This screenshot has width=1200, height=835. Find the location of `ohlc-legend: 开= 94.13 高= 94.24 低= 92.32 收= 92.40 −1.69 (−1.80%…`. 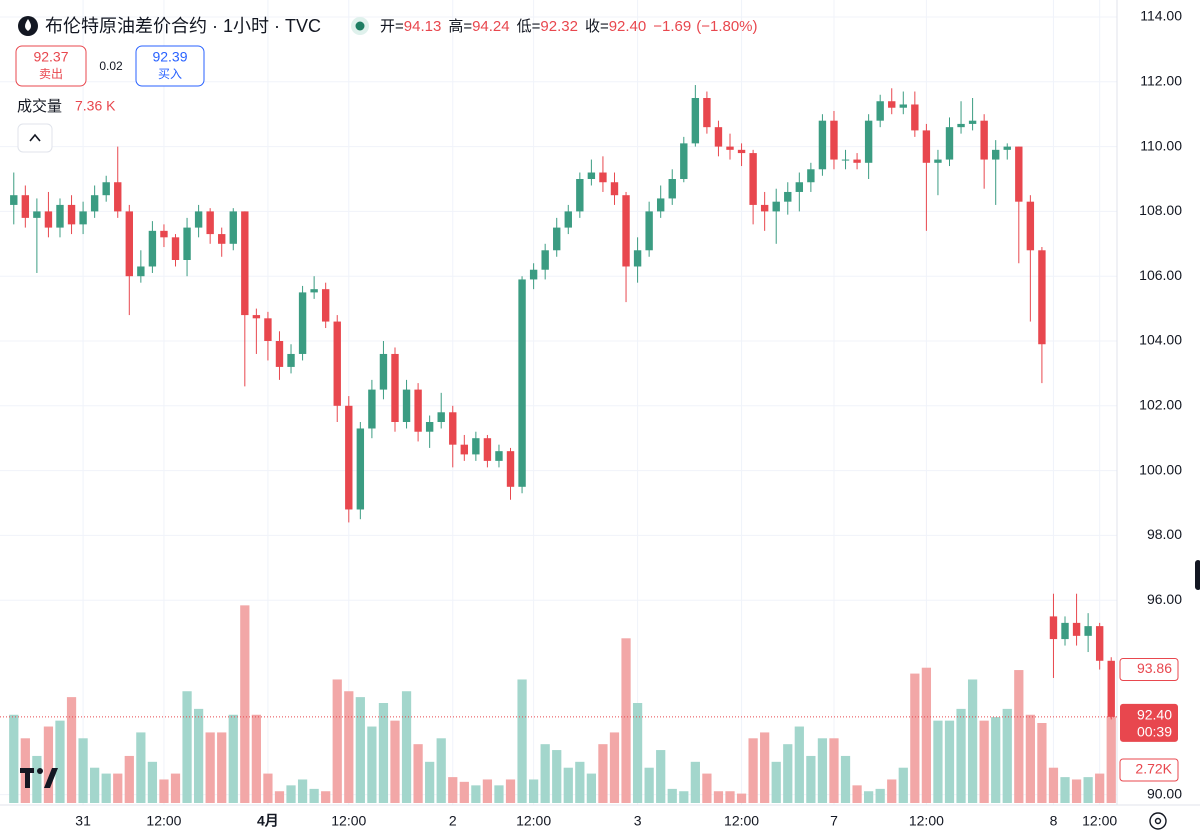

ohlc-legend: 开= 94.13 高= 94.24 低= 92.32 收= 92.40 −1.69 (−1.80%… is located at coordinates (569, 26).